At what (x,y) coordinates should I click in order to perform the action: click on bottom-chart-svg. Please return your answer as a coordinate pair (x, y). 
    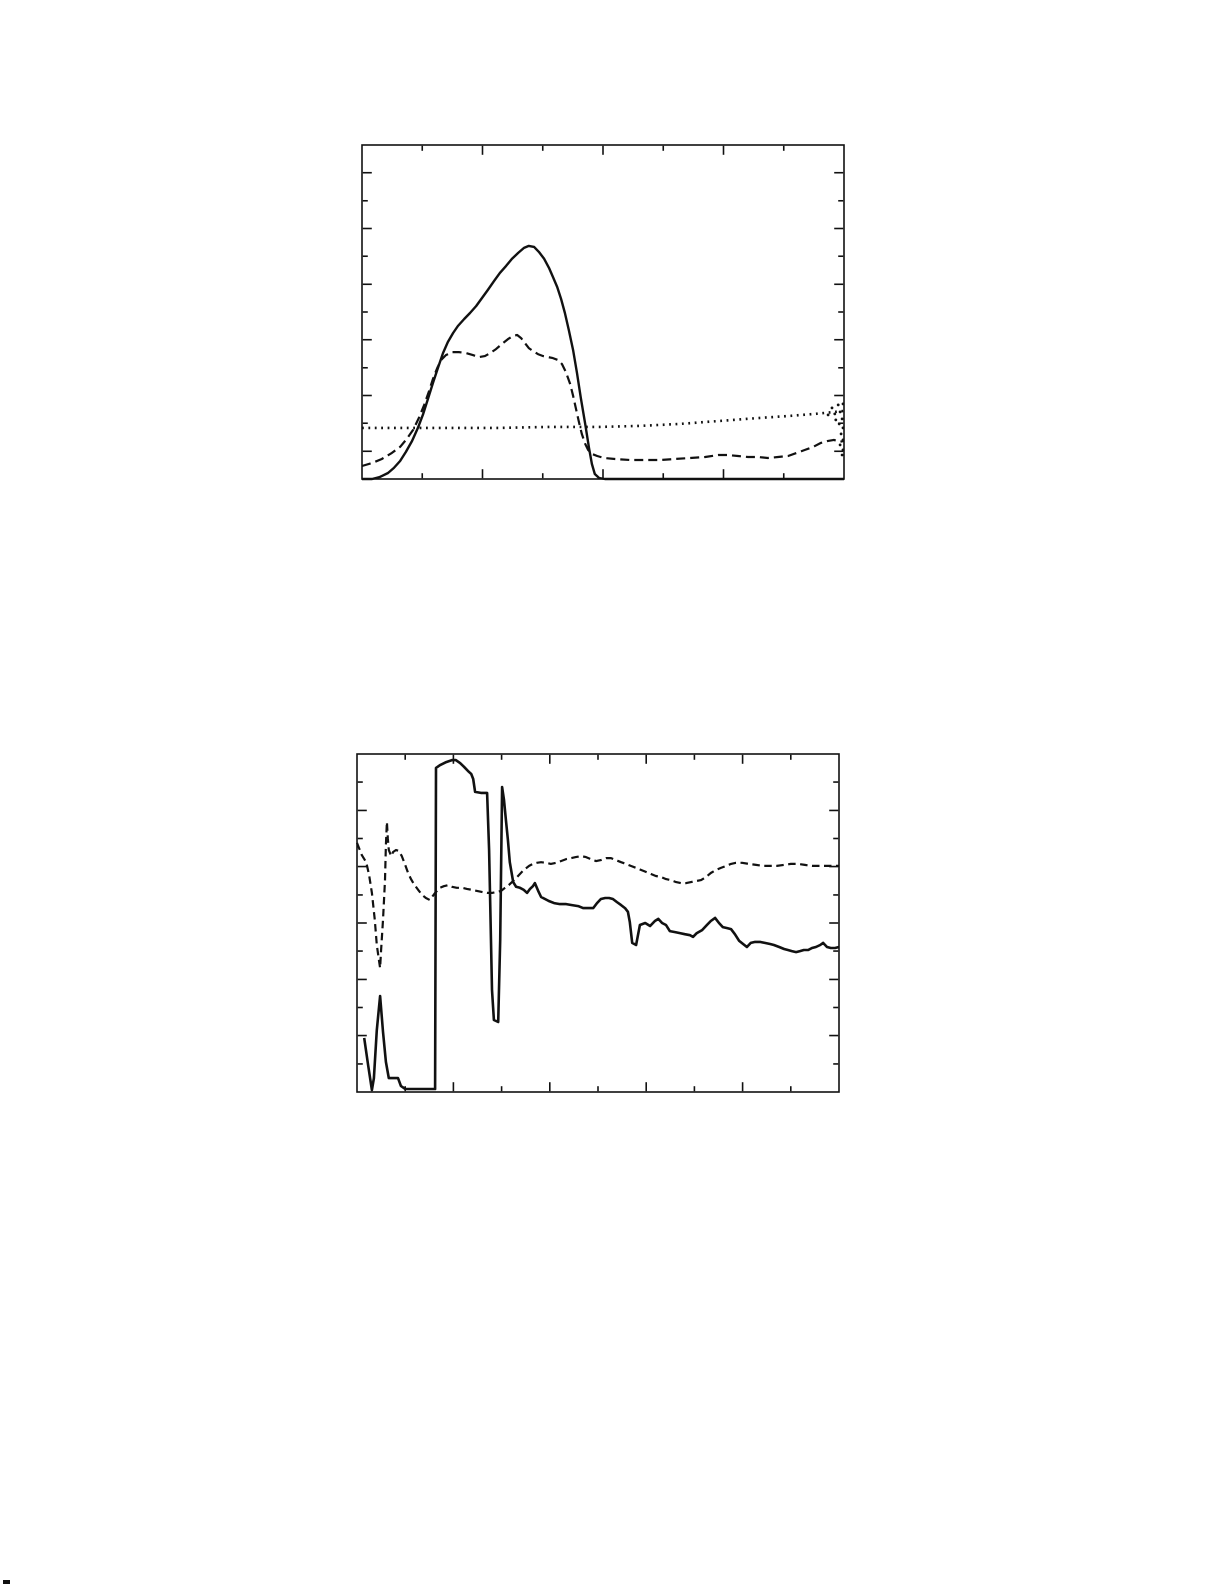
    Looking at the image, I should click on (597, 923).